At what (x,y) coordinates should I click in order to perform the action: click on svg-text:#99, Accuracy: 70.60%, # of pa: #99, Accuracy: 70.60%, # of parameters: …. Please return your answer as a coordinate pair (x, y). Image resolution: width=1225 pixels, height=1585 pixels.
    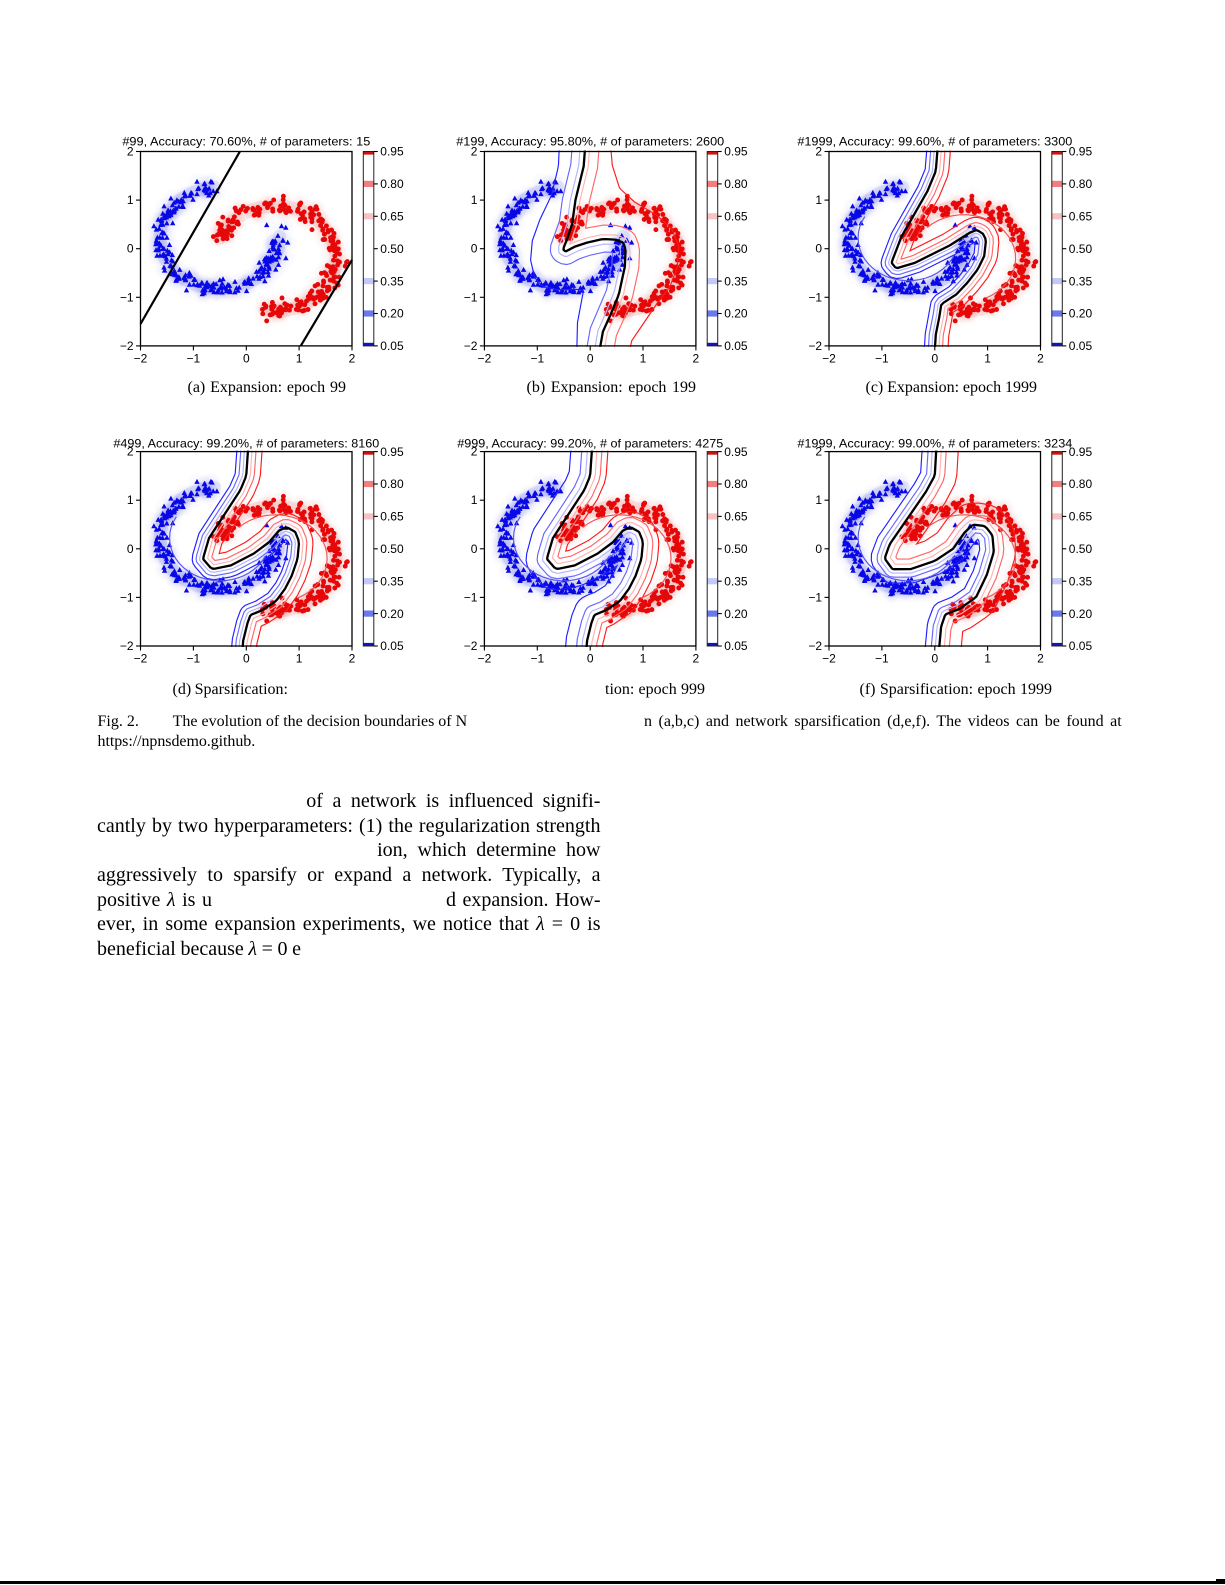
    Looking at the image, I should click on (246, 141).